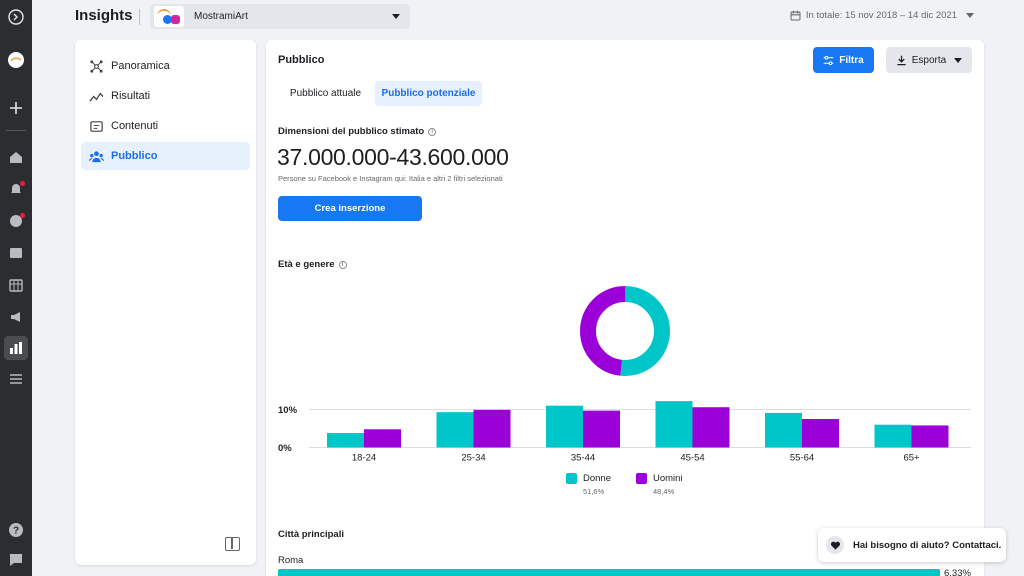 This screenshot has height=576, width=1024. What do you see at coordinates (664, 491) in the screenshot?
I see `legend-pct-men: 48,4%` at bounding box center [664, 491].